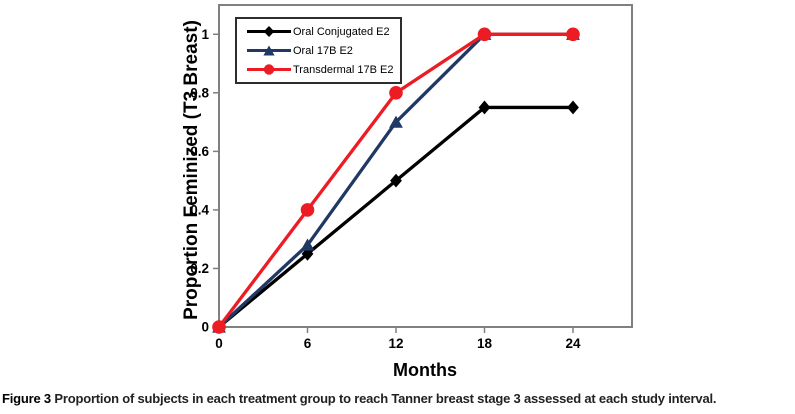 This screenshot has height=414, width=795. Describe the element at coordinates (573, 343) in the screenshot. I see `x-tick-label: 24` at that location.